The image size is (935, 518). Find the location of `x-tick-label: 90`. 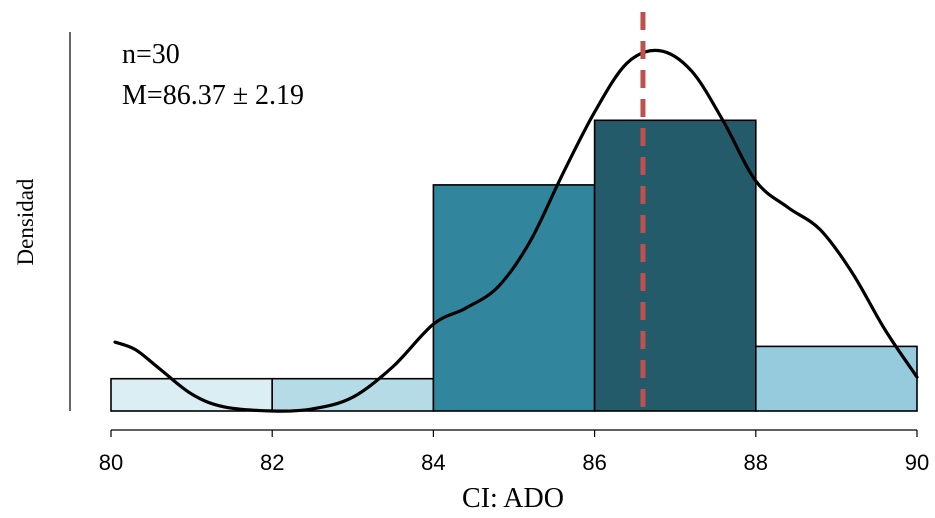

x-tick-label: 90 is located at coordinates (917, 462).